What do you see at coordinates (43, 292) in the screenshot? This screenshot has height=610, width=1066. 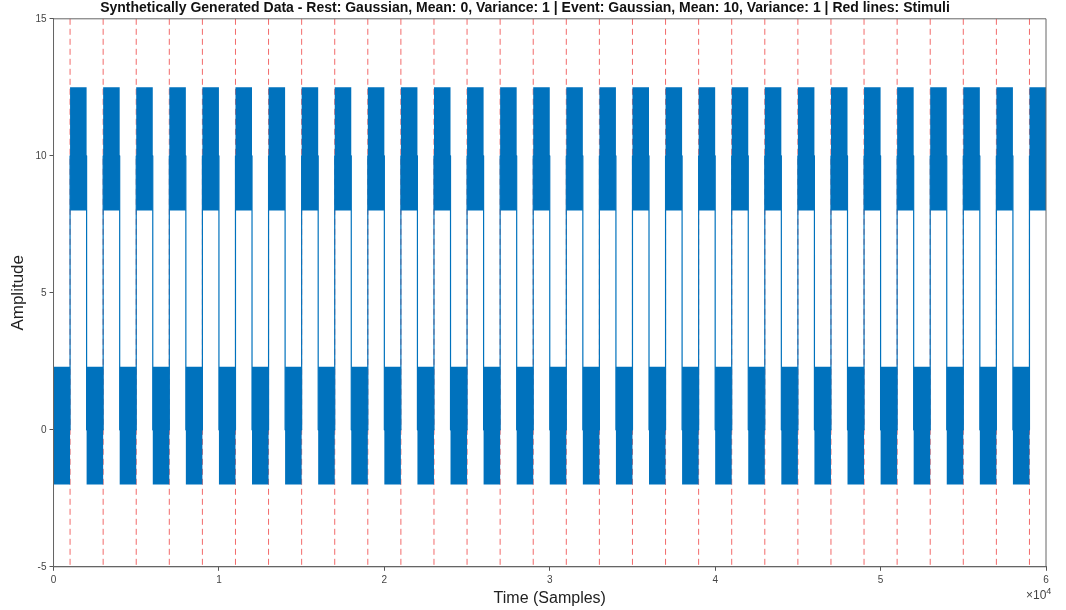 I see `y-tick-label: 5` at bounding box center [43, 292].